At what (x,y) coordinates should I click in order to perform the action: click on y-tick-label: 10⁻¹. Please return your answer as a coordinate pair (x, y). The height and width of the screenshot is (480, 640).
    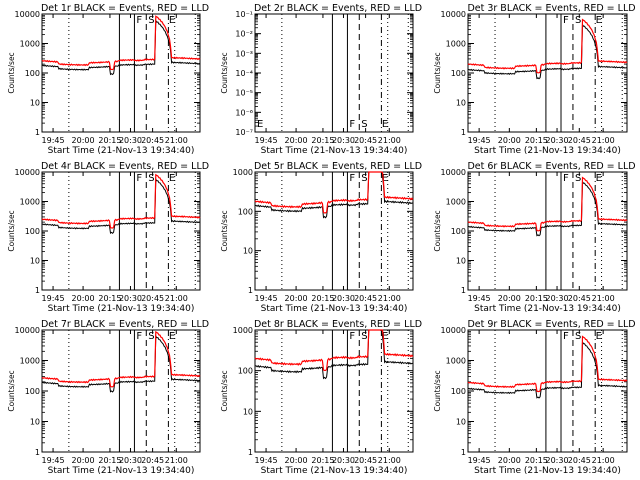
    Looking at the image, I should click on (244, 14).